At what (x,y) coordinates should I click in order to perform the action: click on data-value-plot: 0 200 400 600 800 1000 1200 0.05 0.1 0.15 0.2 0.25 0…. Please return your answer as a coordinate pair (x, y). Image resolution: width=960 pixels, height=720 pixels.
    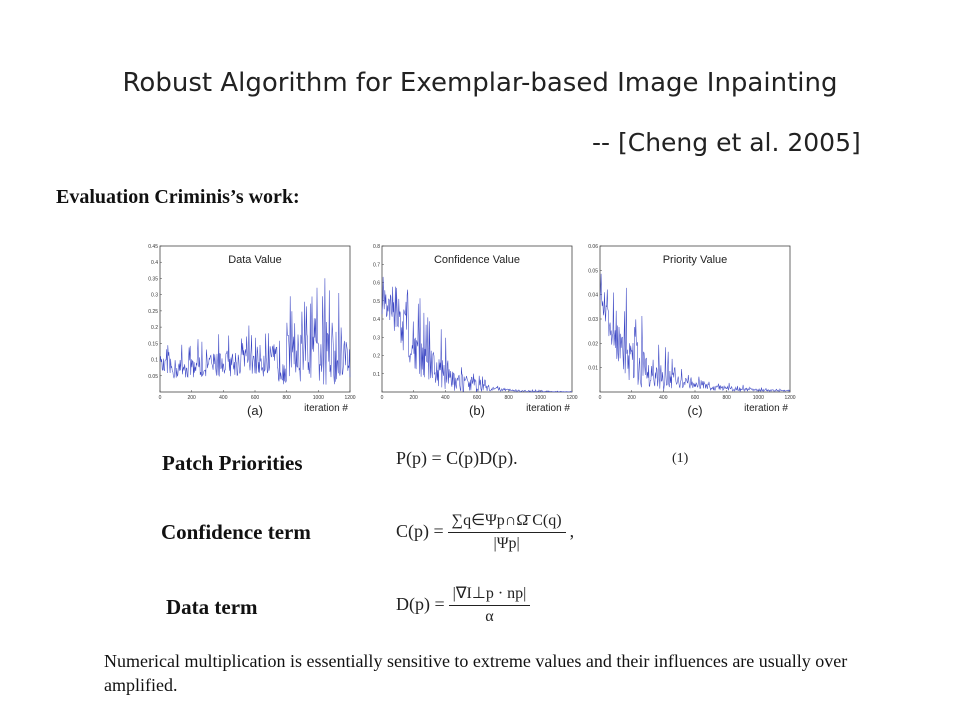
    Looking at the image, I should click on (252, 331).